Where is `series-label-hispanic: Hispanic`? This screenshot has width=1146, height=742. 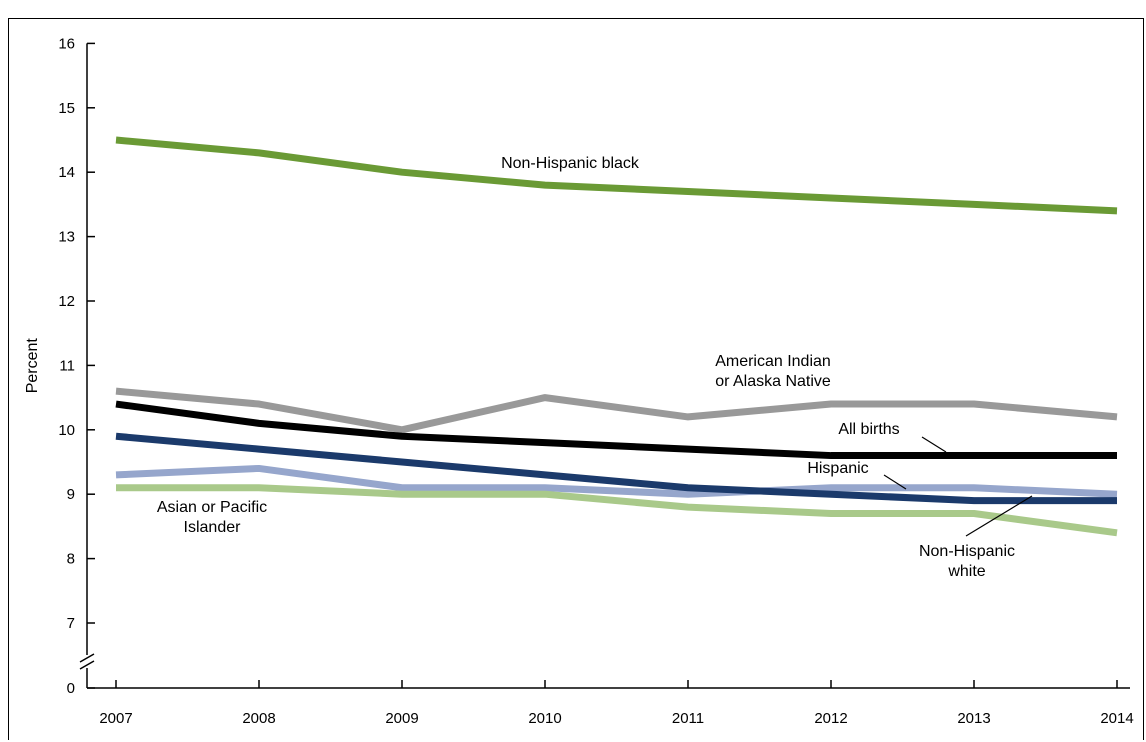 series-label-hispanic: Hispanic is located at coordinates (837, 468).